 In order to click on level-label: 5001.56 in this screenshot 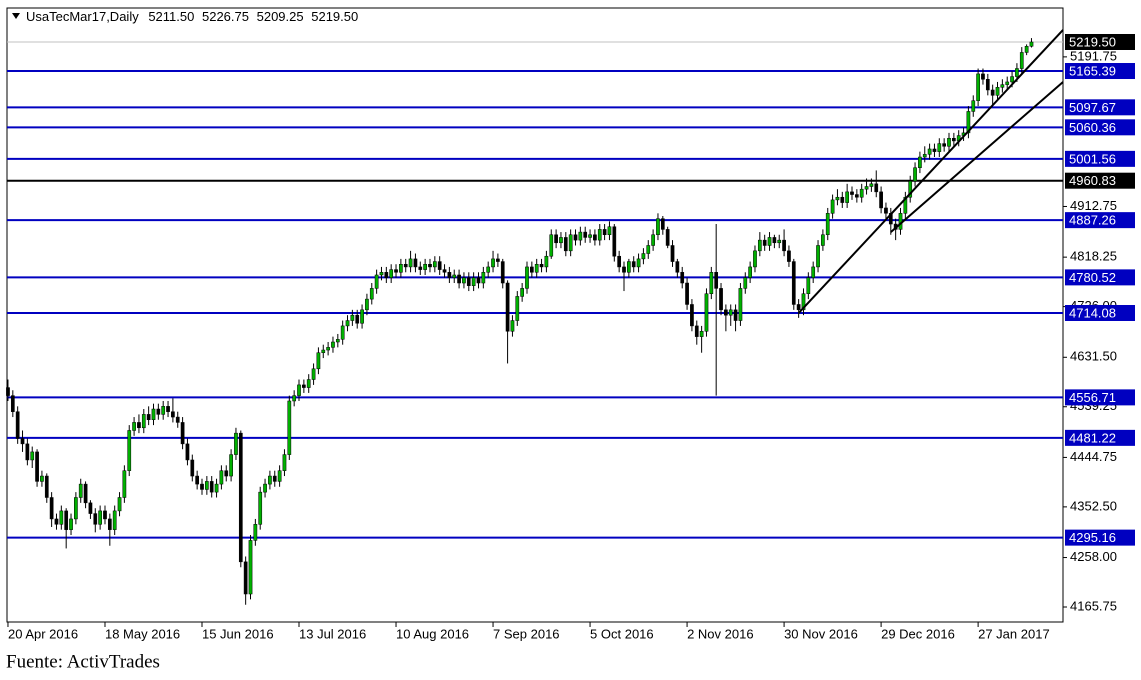, I will do `click(1092, 158)`.